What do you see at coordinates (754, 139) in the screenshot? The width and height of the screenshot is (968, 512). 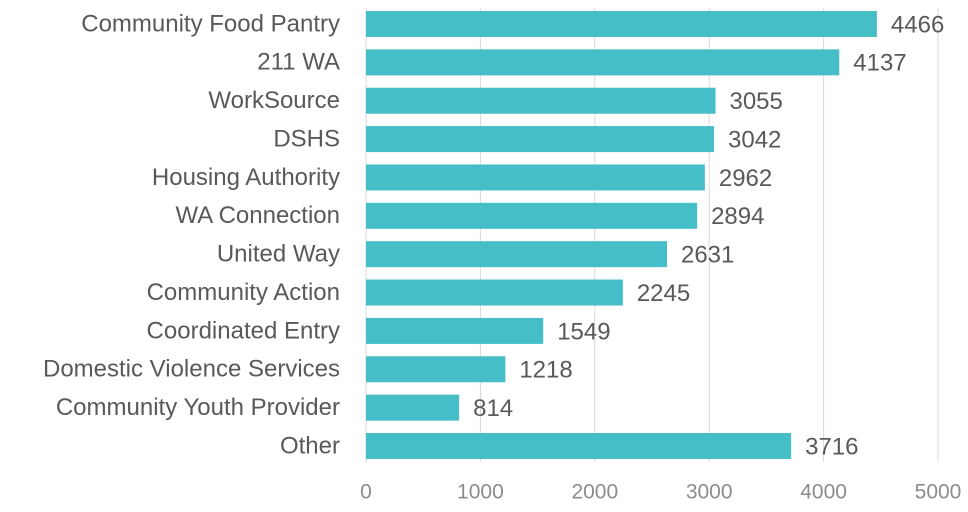 I see `data-label: 3042` at bounding box center [754, 139].